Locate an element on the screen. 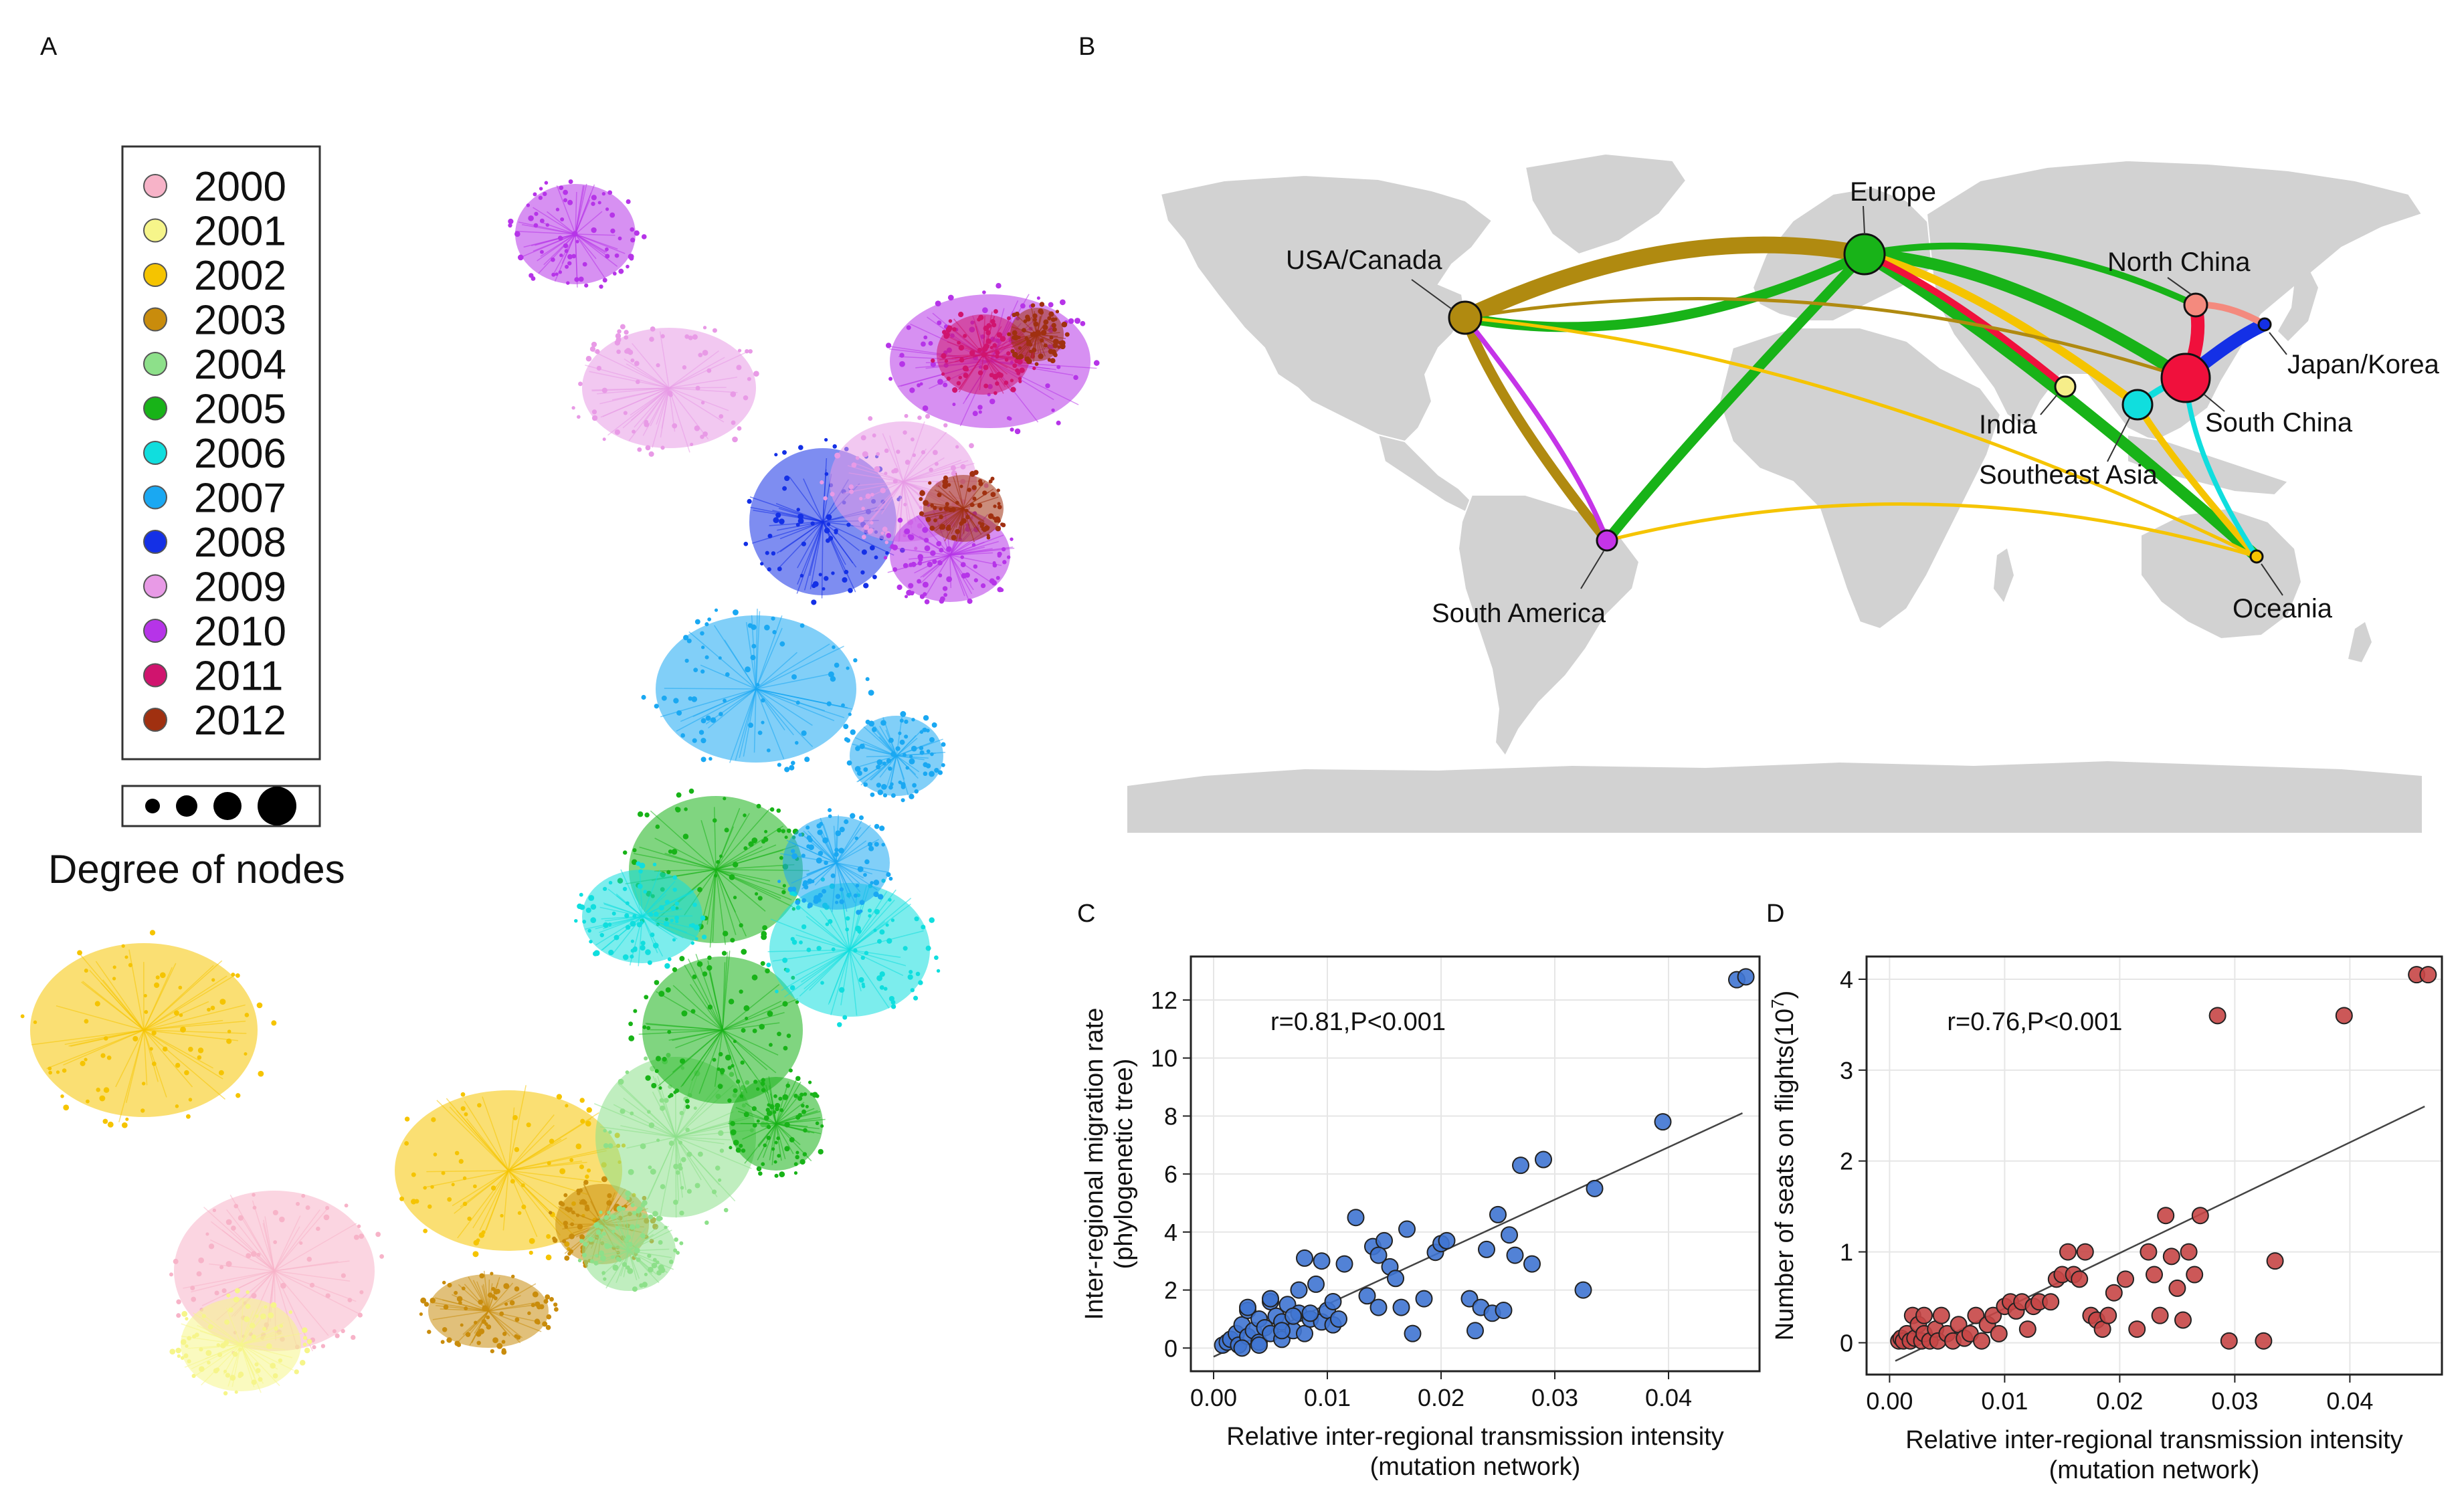 This screenshot has height=1503, width=2464. network-cluster-2011 is located at coordinates (983, 352).